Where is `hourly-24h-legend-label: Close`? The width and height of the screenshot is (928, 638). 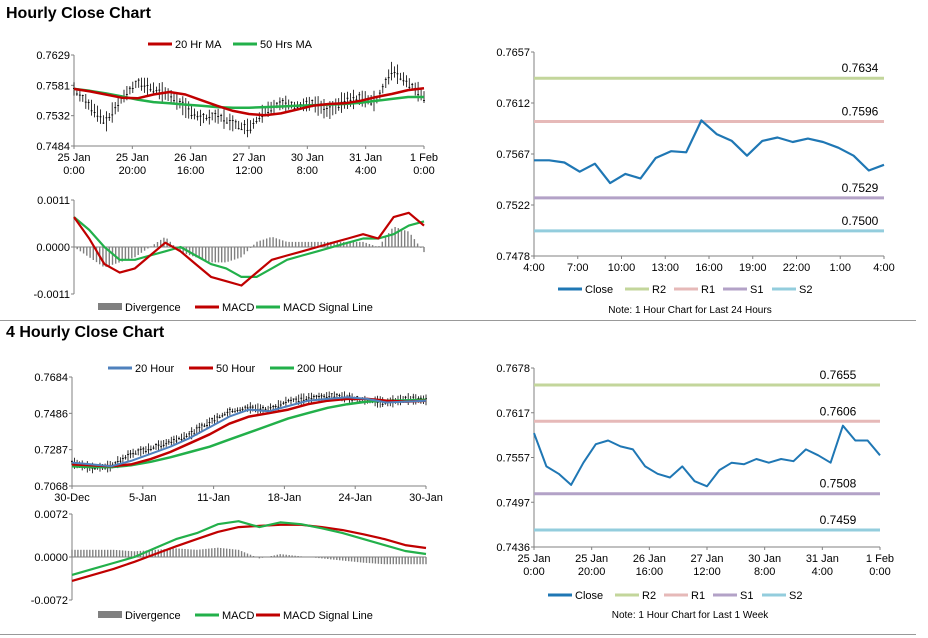
hourly-24h-legend-label: Close is located at coordinates (599, 290).